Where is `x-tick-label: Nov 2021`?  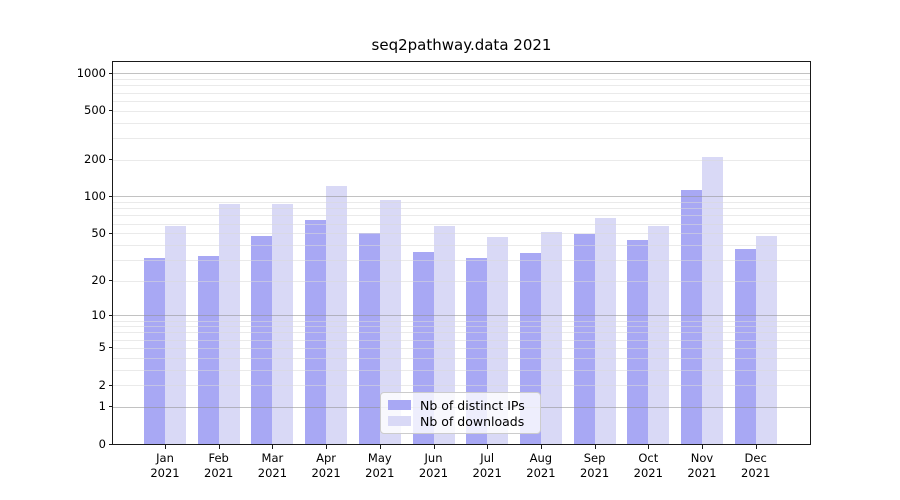 x-tick-label: Nov 2021 is located at coordinates (702, 465).